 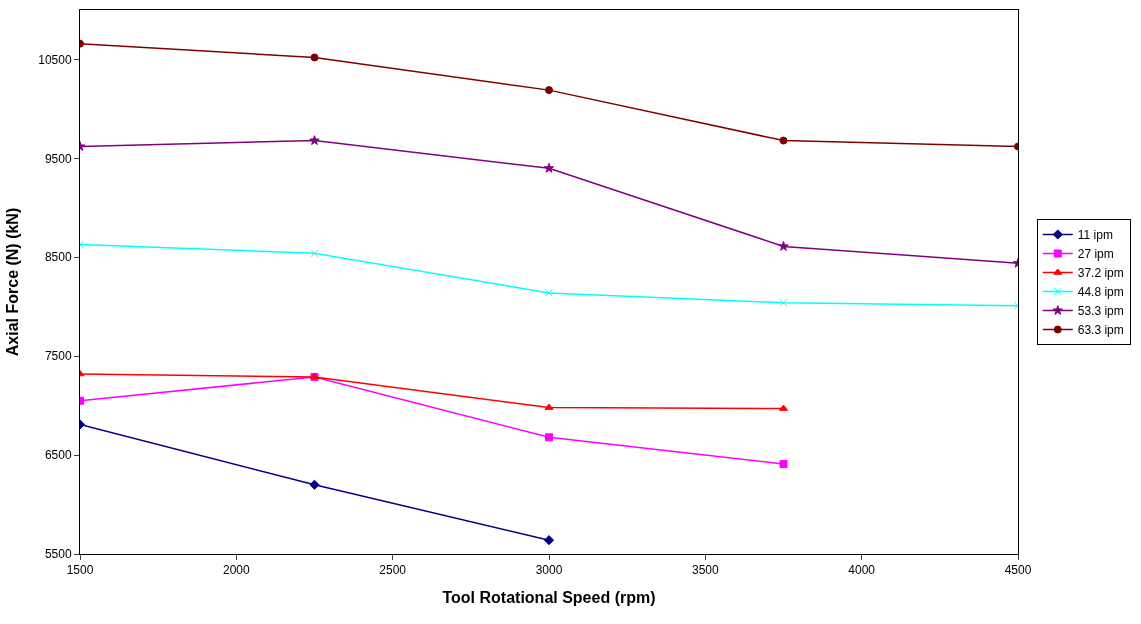 What do you see at coordinates (393, 570) in the screenshot?
I see `x-tick-label: 2500` at bounding box center [393, 570].